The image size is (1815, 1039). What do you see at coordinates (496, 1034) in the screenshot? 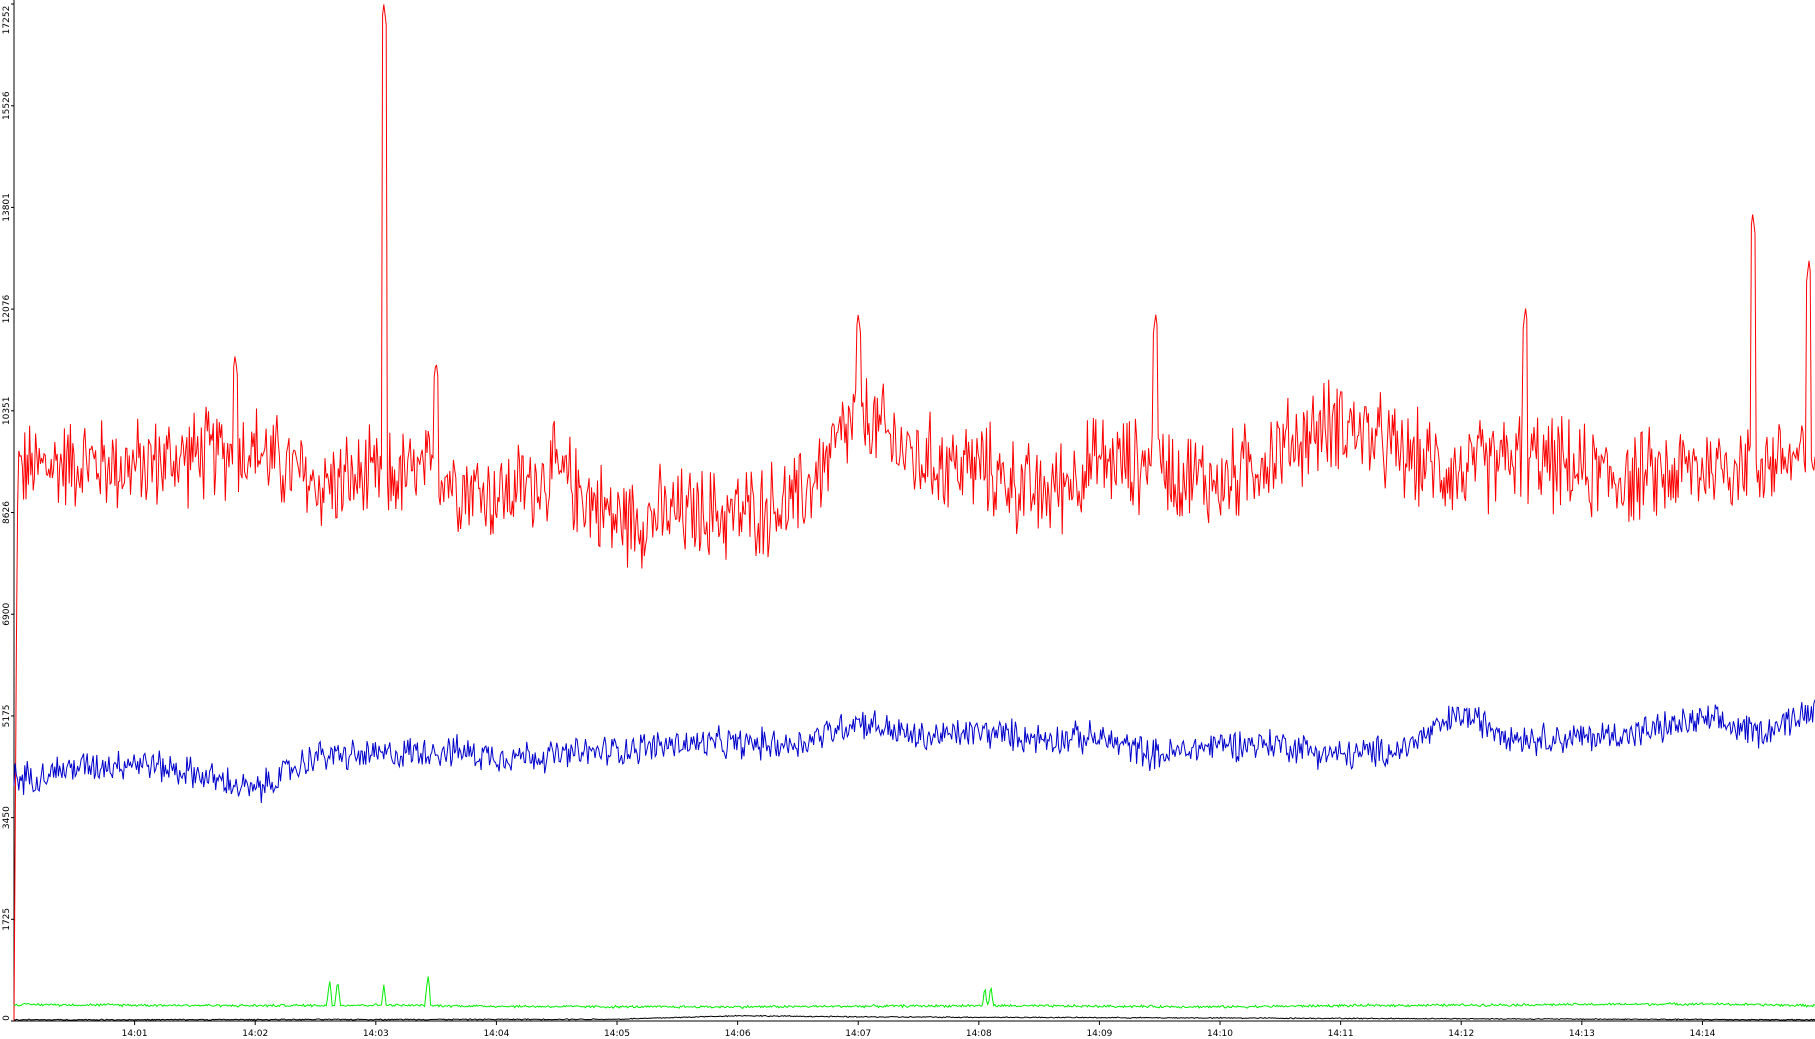
I see `x-tick-label: 14:04` at bounding box center [496, 1034].